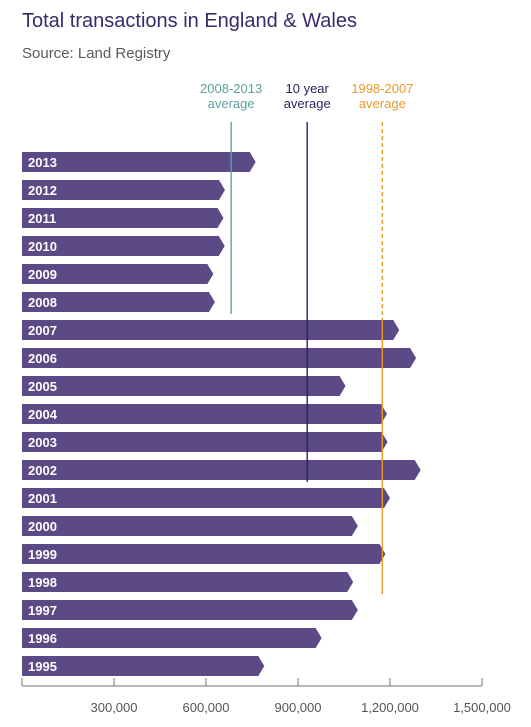 This screenshot has height=727, width=531. What do you see at coordinates (211, 330) in the screenshot?
I see `bar-2007` at bounding box center [211, 330].